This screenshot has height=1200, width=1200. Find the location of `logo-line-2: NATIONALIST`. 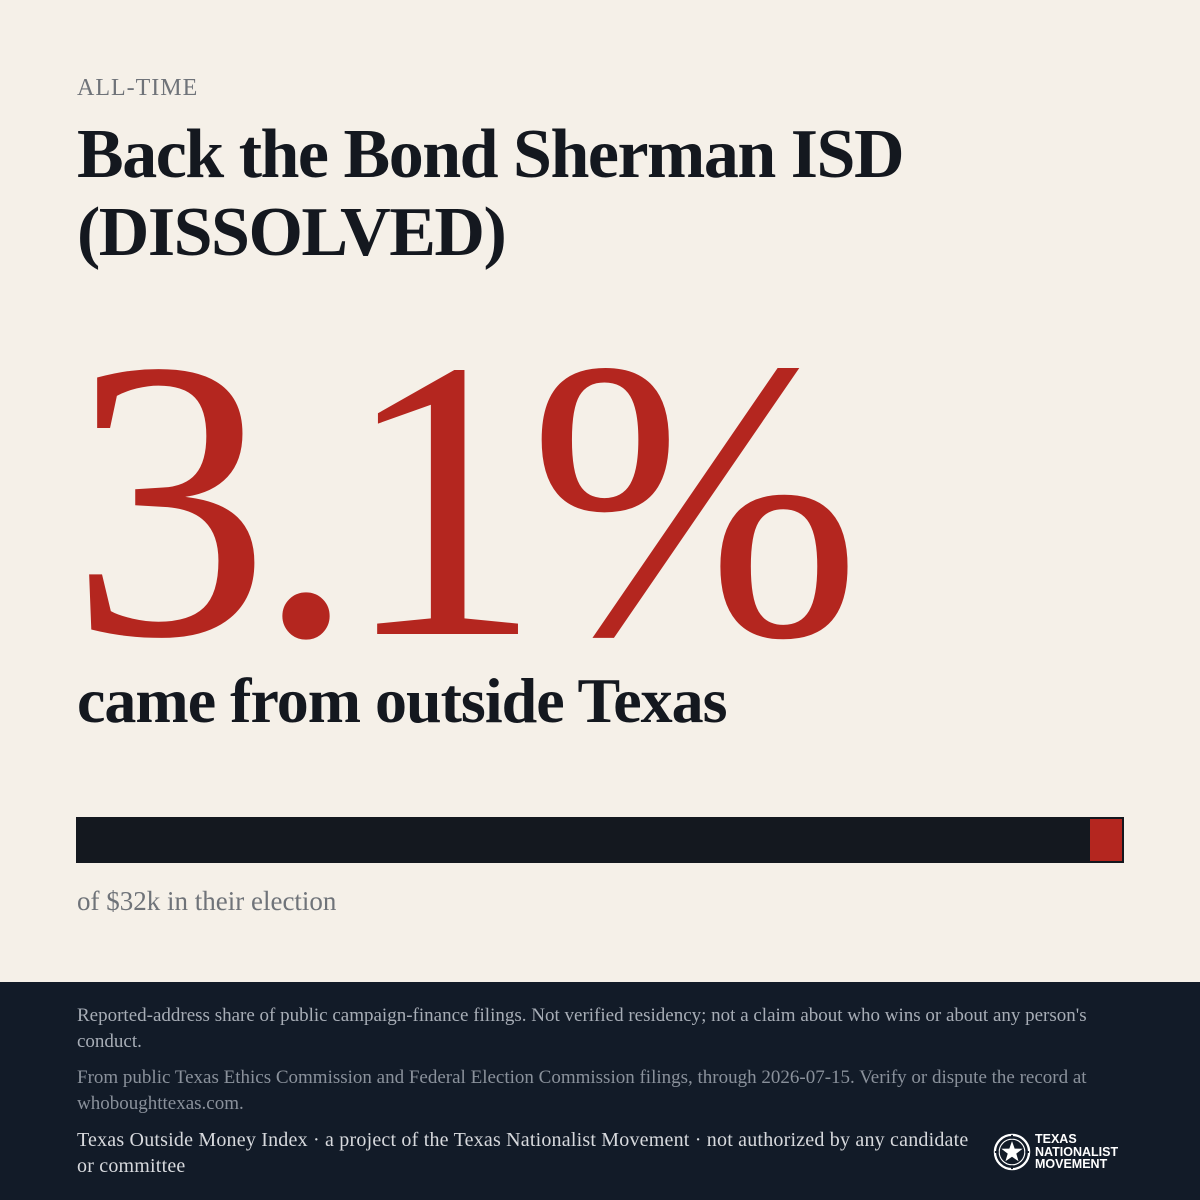

logo-line-2: NATIONALIST is located at coordinates (1077, 1151).